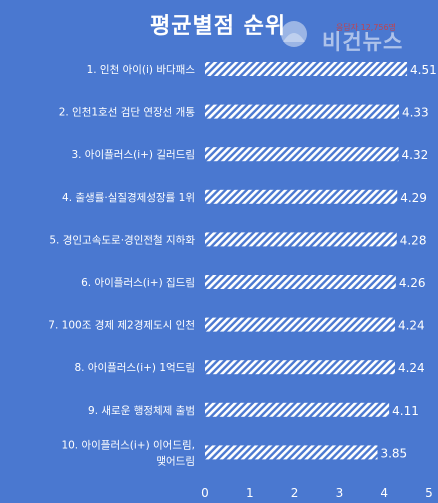 The image size is (438, 503). I want to click on vegan-news-logo, so click(294, 34).